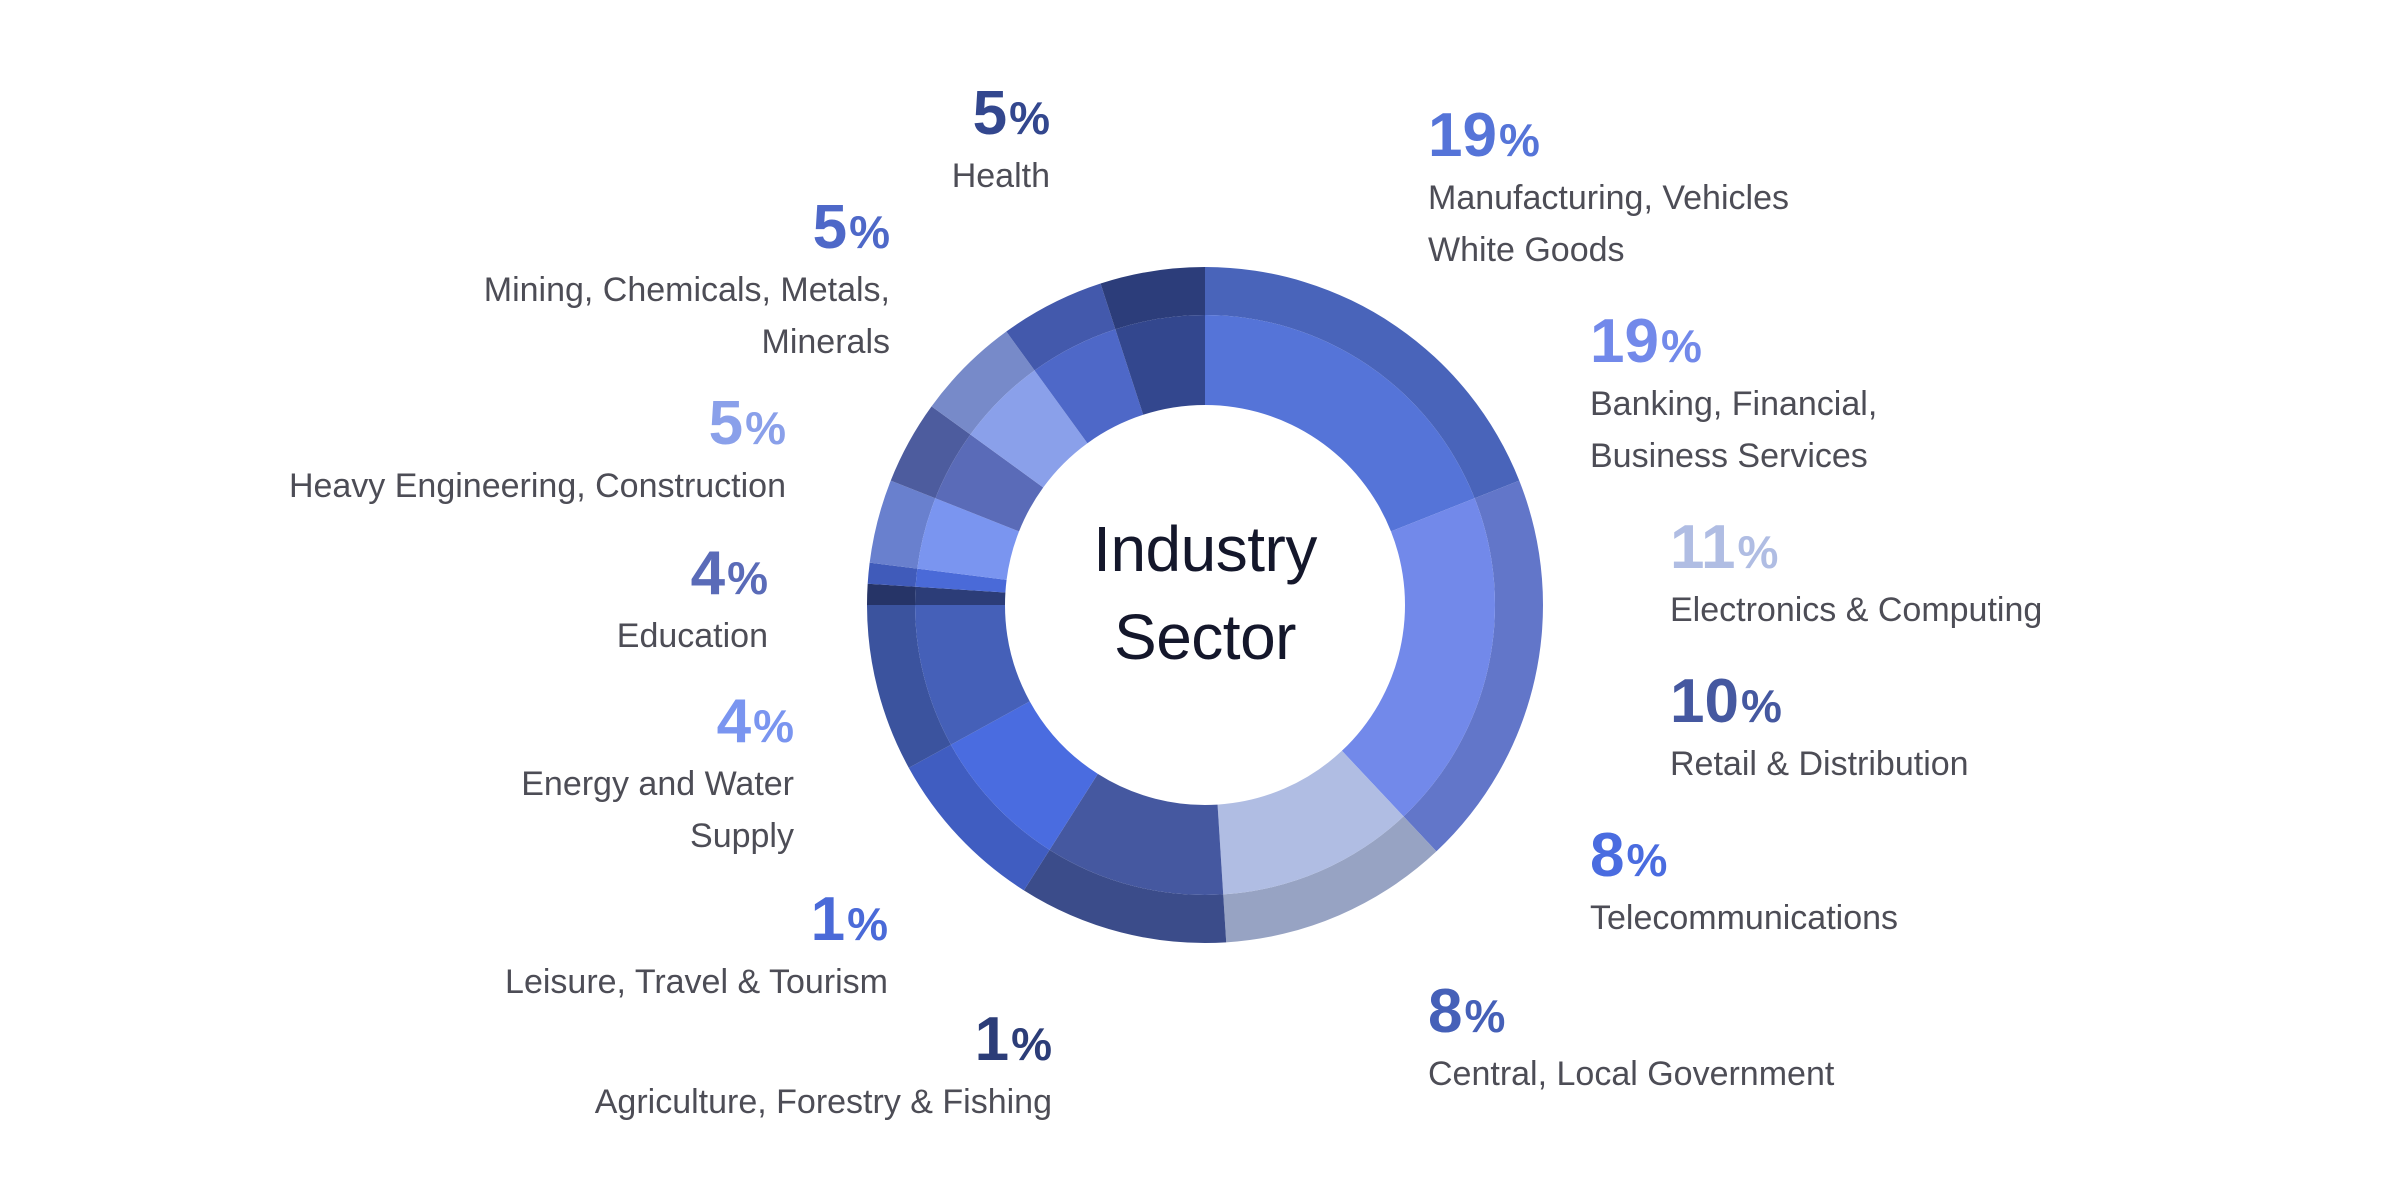 The height and width of the screenshot is (1200, 2400). I want to click on slice-name-line: Electronics & Computing, so click(1856, 610).